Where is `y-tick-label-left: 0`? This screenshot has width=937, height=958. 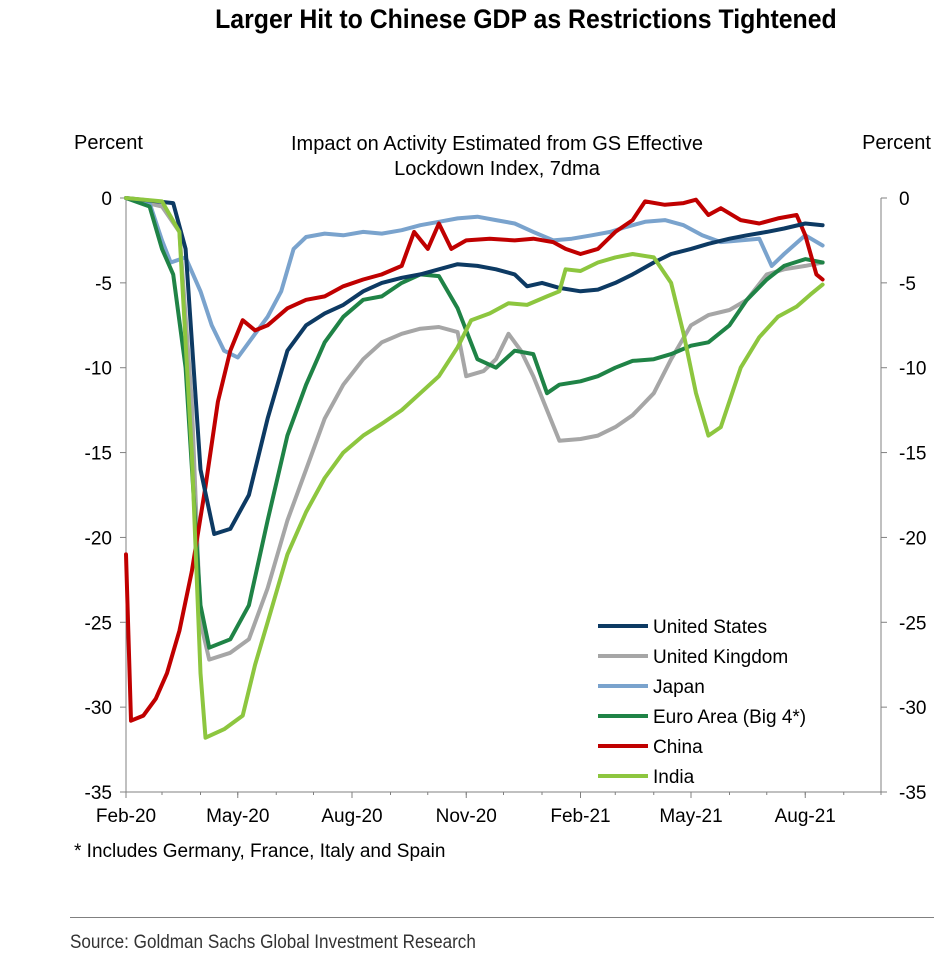
y-tick-label-left: 0 is located at coordinates (106, 199).